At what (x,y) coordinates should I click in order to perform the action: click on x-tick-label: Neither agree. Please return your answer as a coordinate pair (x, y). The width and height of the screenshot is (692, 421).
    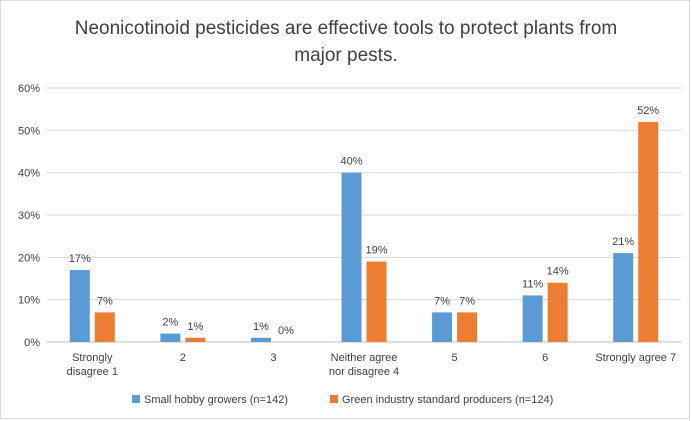
    Looking at the image, I should click on (364, 358).